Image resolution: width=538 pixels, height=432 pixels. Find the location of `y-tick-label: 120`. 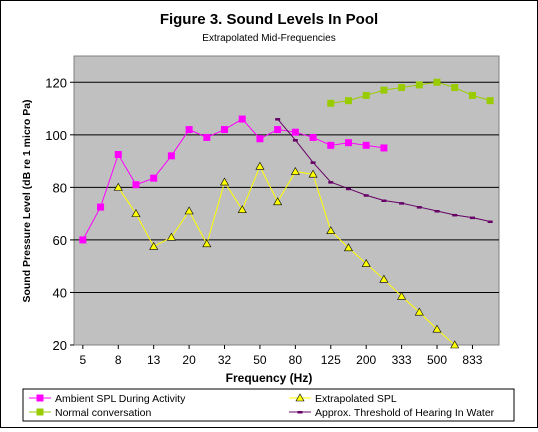

y-tick-label: 120 is located at coordinates (56, 82).